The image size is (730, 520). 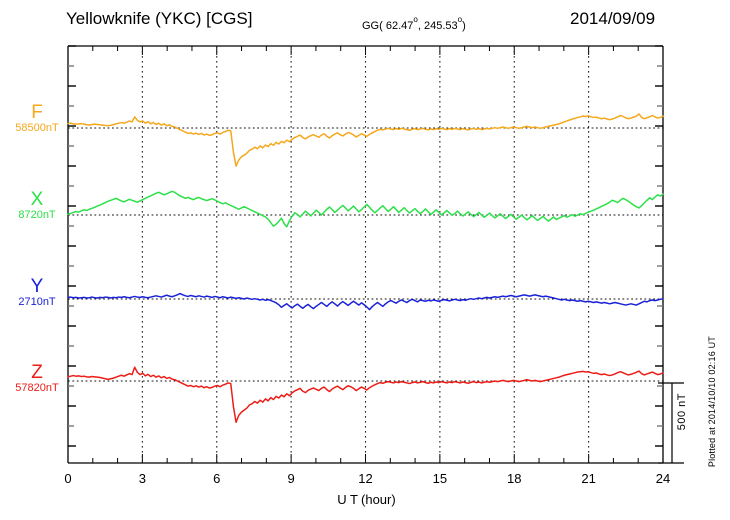 What do you see at coordinates (142, 478) in the screenshot?
I see `x-tick-label-3: 3` at bounding box center [142, 478].